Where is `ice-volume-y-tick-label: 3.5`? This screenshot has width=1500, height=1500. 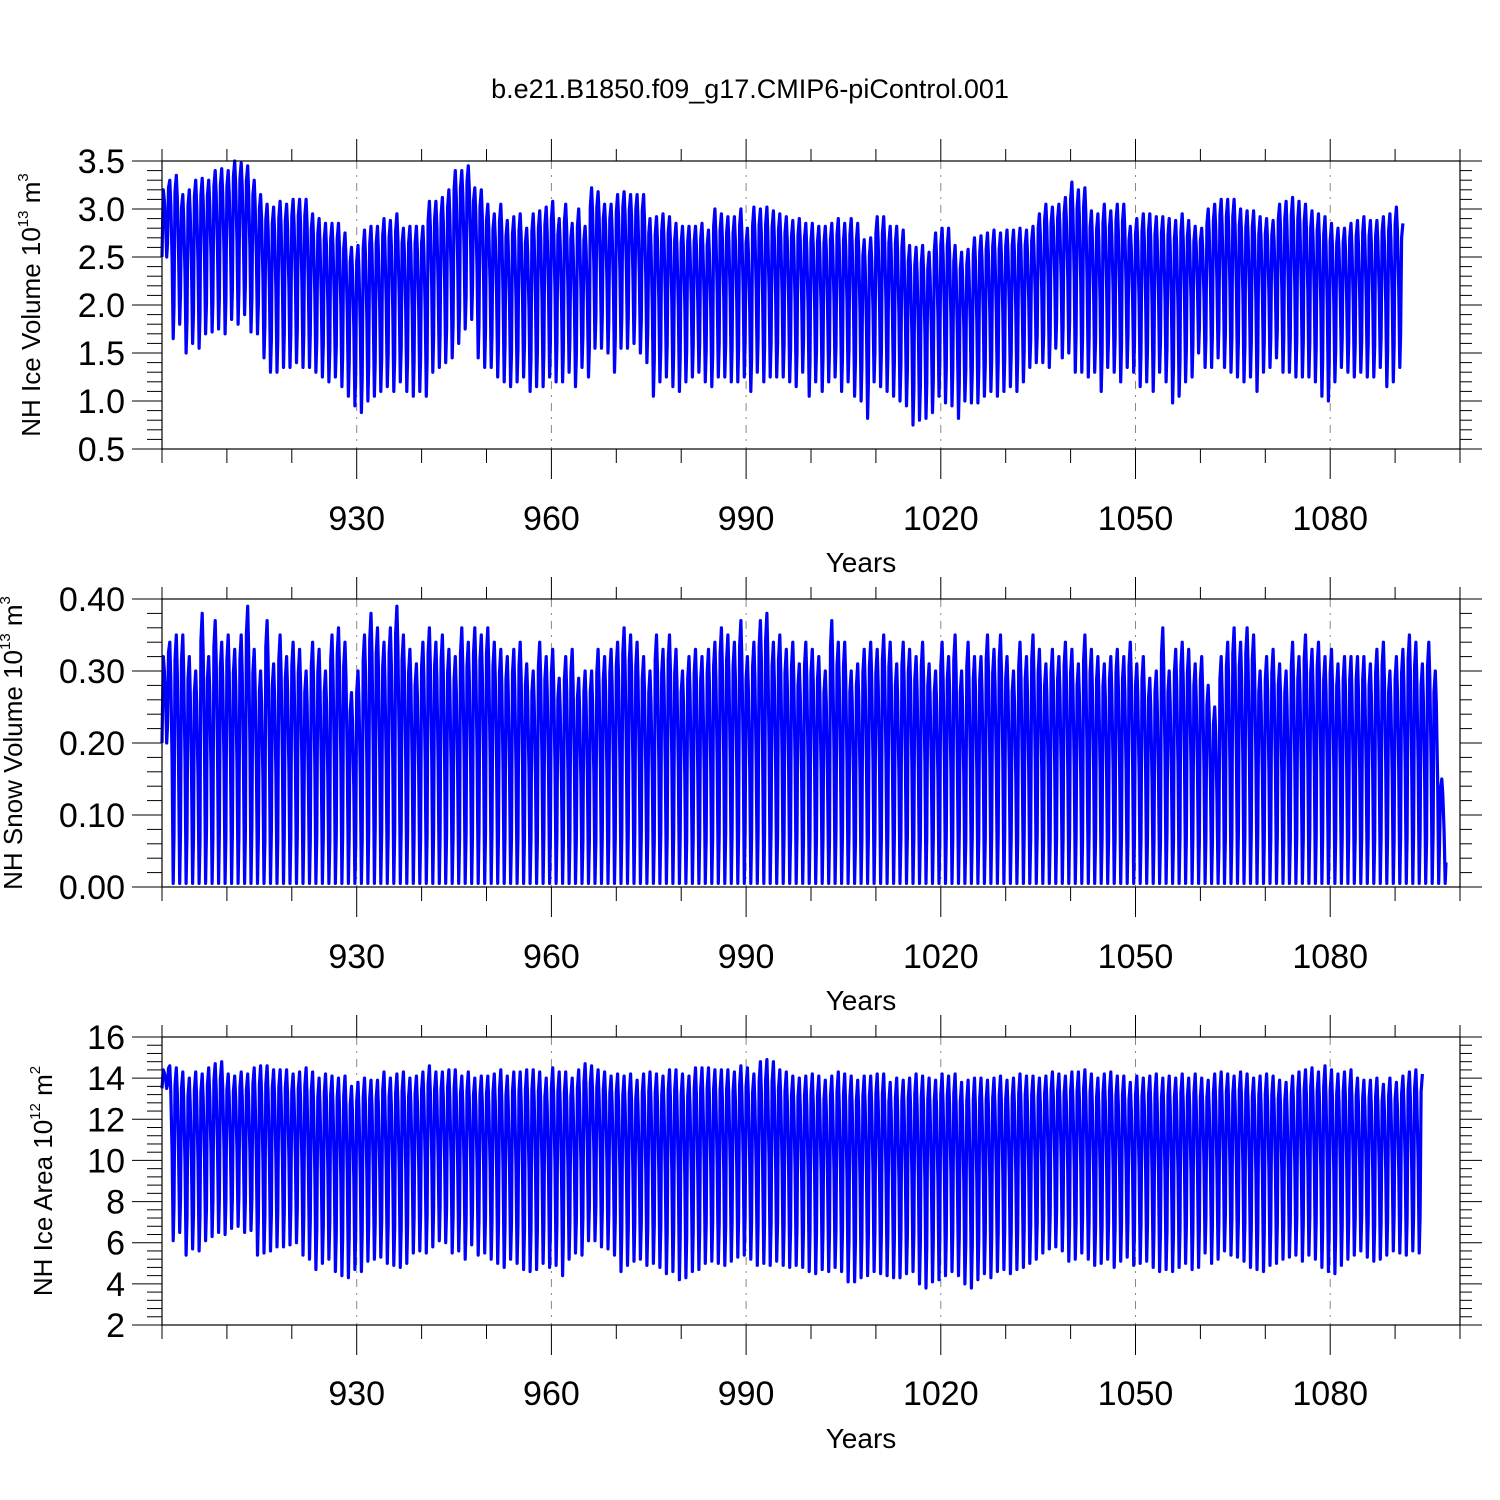 ice-volume-y-tick-label: 3.5 is located at coordinates (101, 162).